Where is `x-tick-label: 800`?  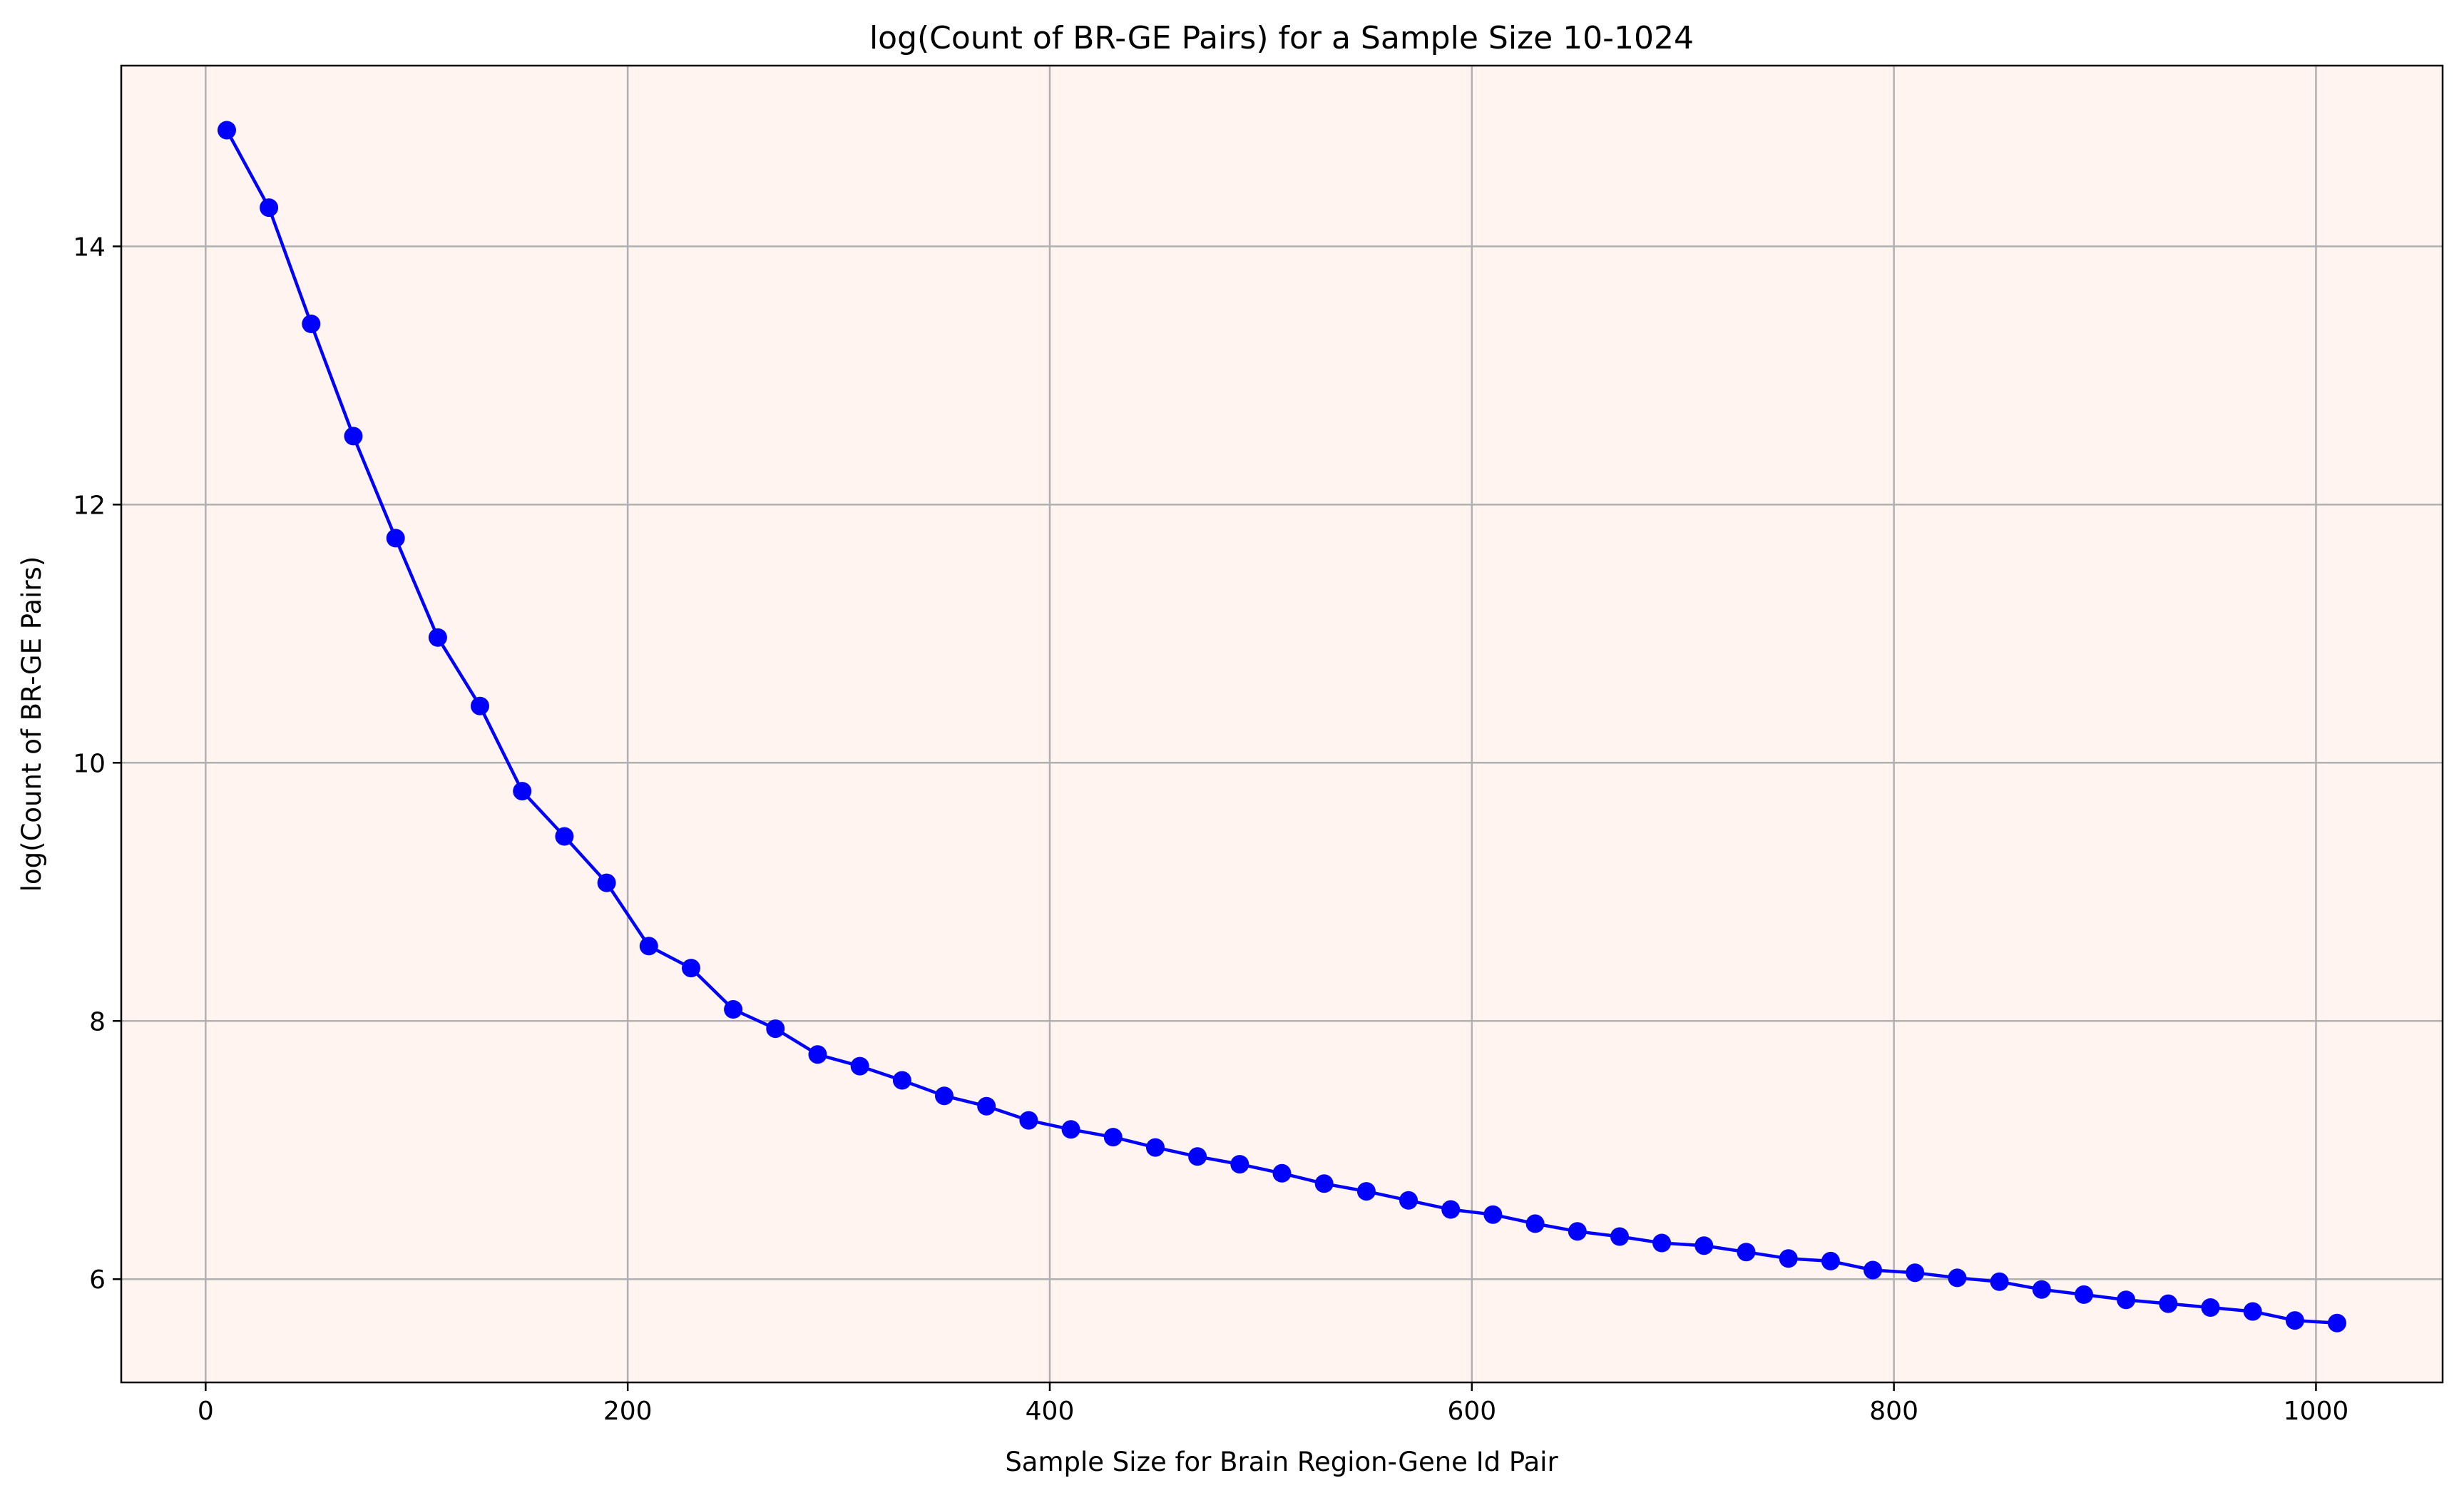
x-tick-label: 800 is located at coordinates (1894, 1411).